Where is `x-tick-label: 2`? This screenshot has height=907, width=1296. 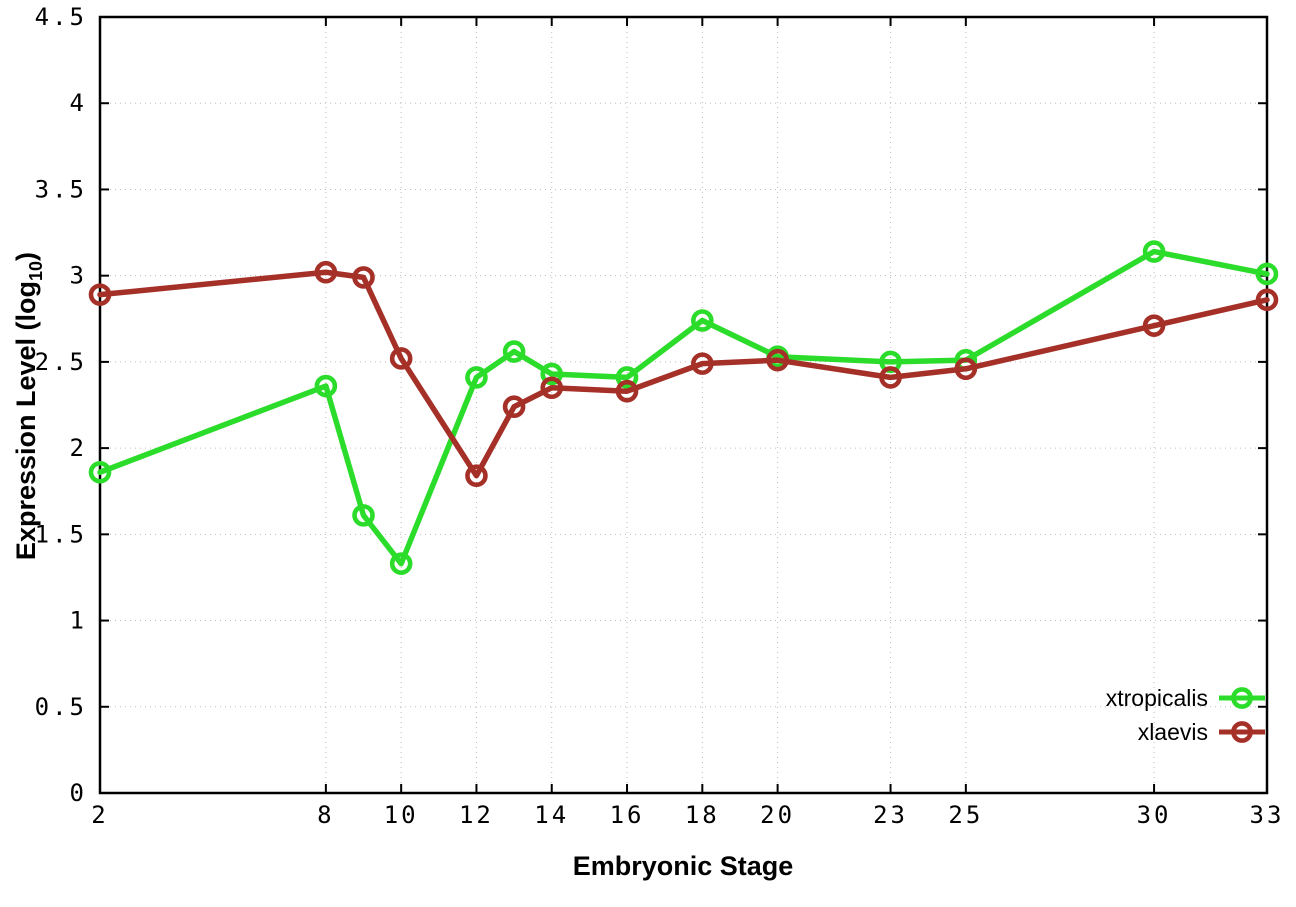
x-tick-label: 2 is located at coordinates (99, 815).